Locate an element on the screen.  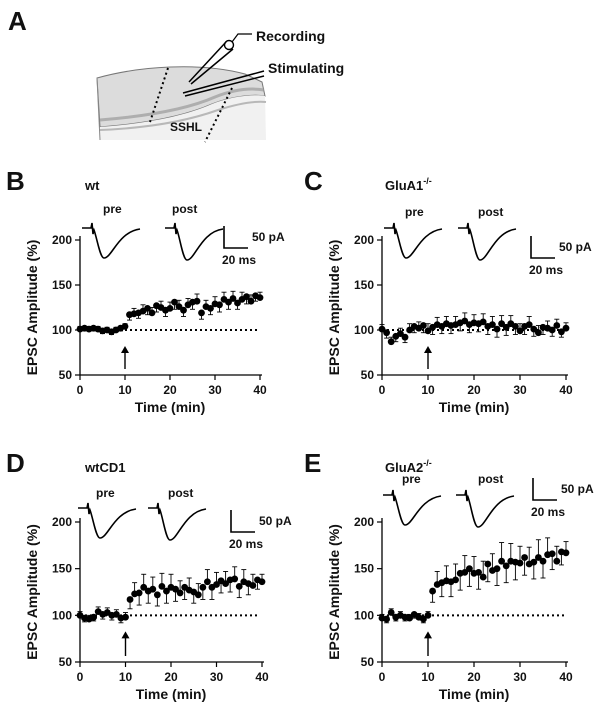
x-axis-label: Time (min) is located at coordinates (171, 694).